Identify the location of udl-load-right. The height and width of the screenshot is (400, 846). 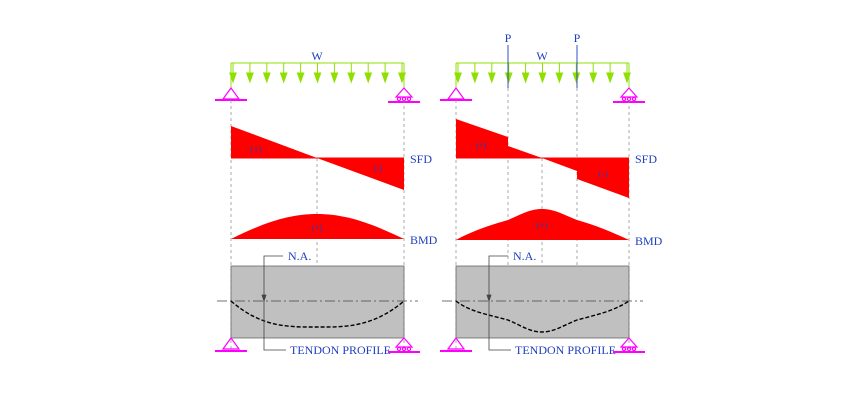
(542, 75).